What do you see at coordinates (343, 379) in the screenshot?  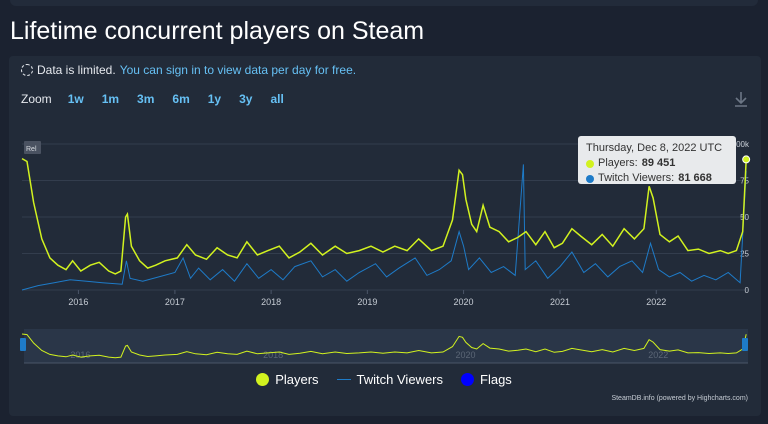 I see `twitch-legend-icon` at bounding box center [343, 379].